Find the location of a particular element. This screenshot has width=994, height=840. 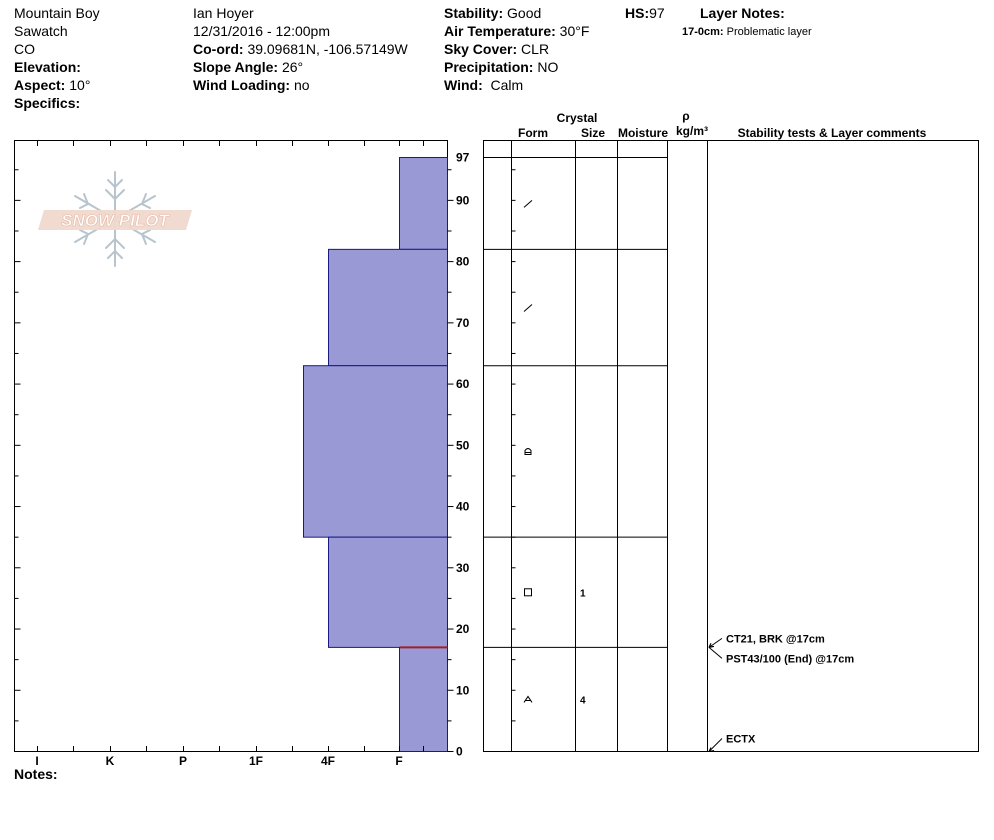

precipitation: Precipitation: NO is located at coordinates (501, 67).